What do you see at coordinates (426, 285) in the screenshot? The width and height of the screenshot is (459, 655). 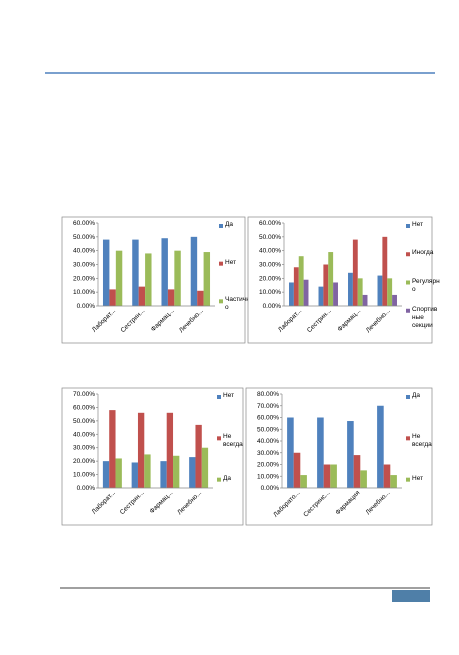 I see `legend-label: Регулярно` at bounding box center [426, 285].